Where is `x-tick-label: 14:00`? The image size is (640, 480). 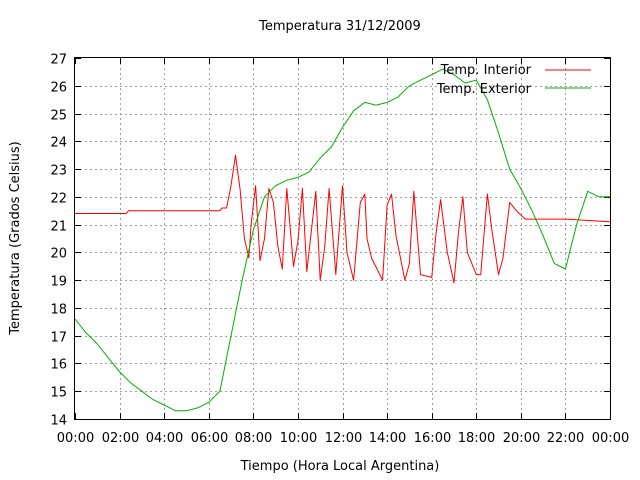 x-tick-label: 14:00 is located at coordinates (387, 438).